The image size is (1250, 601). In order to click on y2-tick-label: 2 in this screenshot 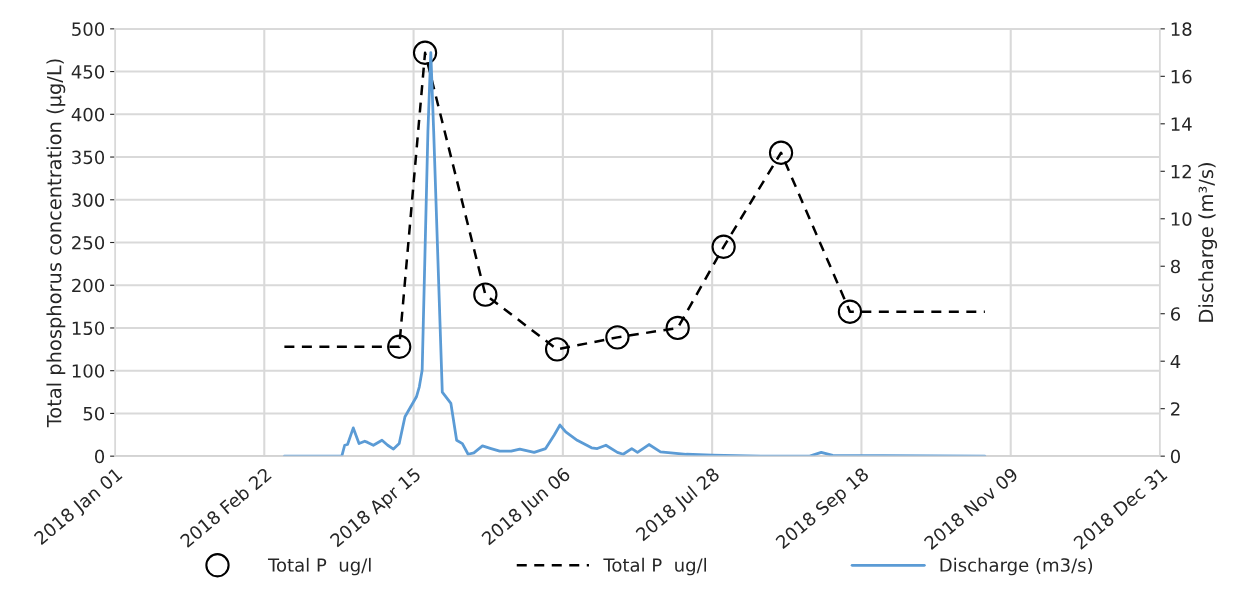, I will do `click(1175, 409)`.